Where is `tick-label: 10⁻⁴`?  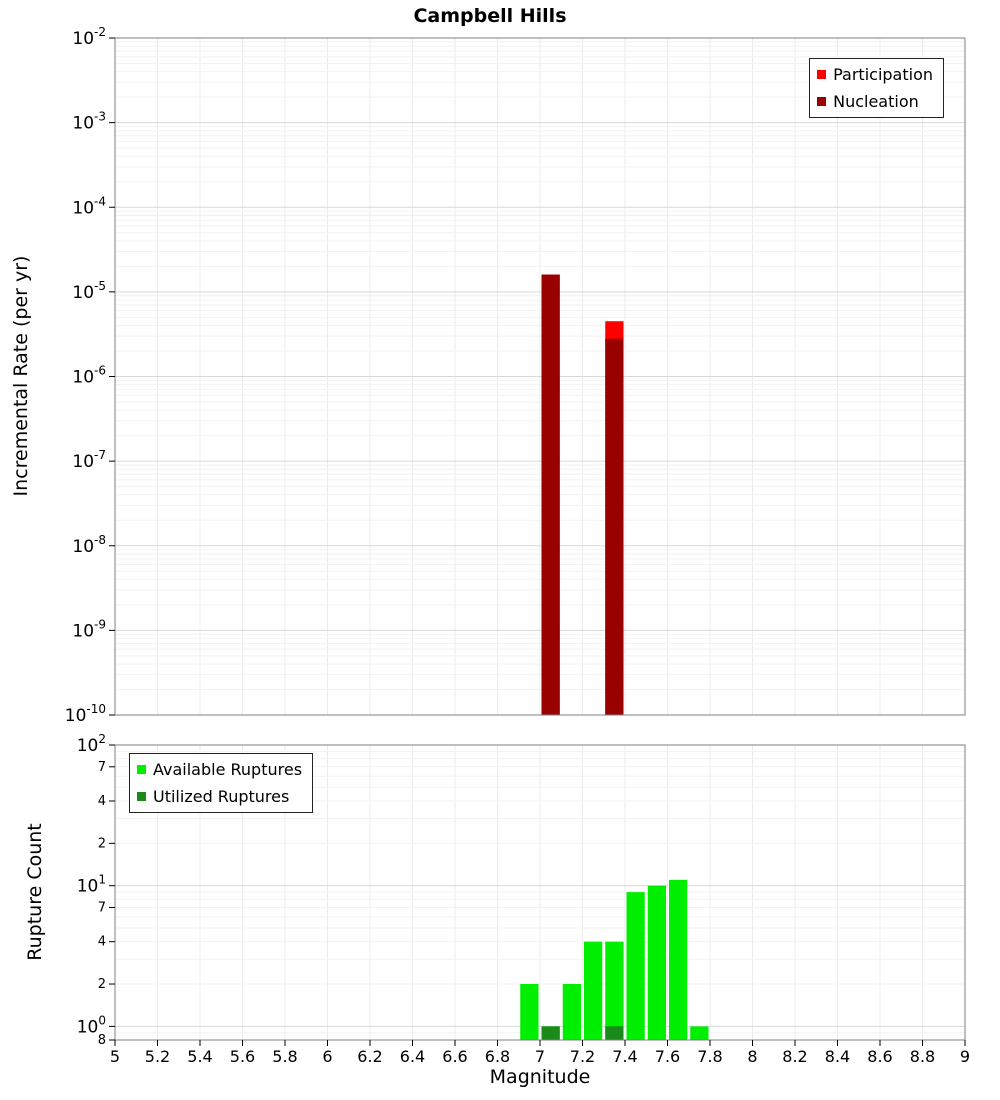 tick-label: 10⁻⁴ is located at coordinates (89, 206).